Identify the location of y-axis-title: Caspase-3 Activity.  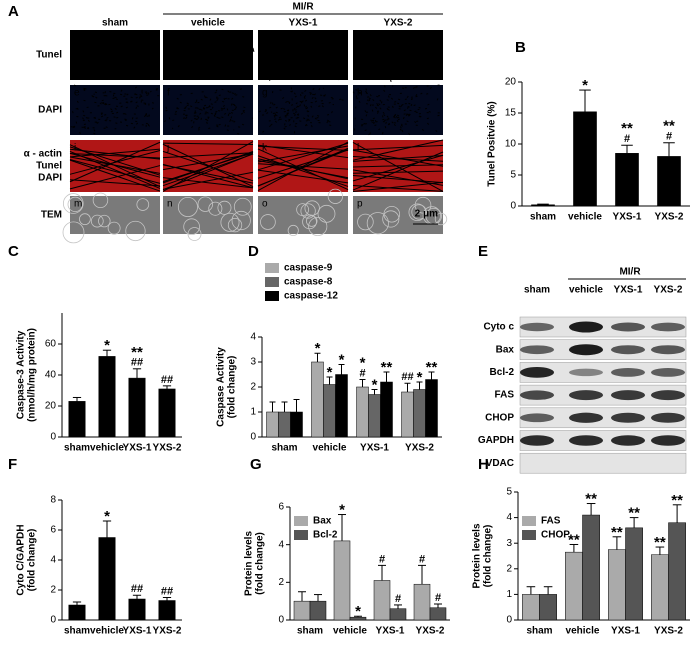
(21, 374).